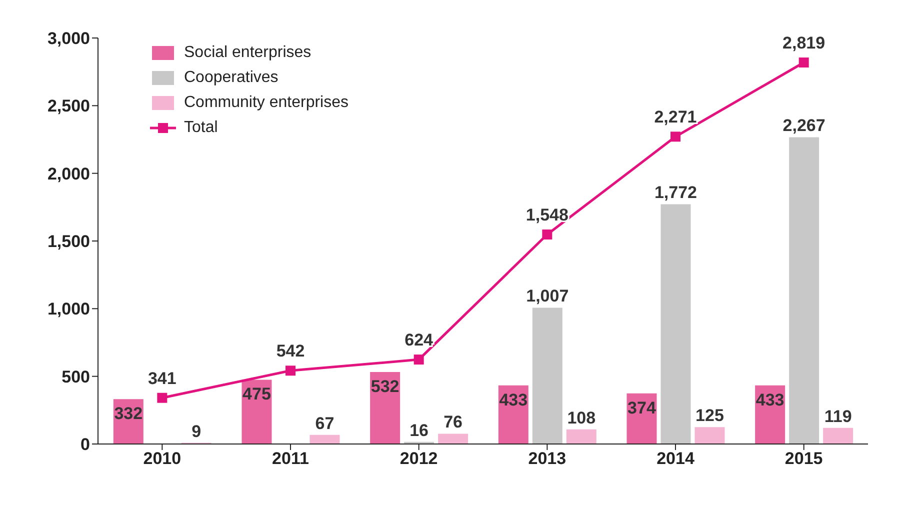 This screenshot has height=512, width=917. Describe the element at coordinates (197, 431) in the screenshot. I see `data-label: 9` at that location.